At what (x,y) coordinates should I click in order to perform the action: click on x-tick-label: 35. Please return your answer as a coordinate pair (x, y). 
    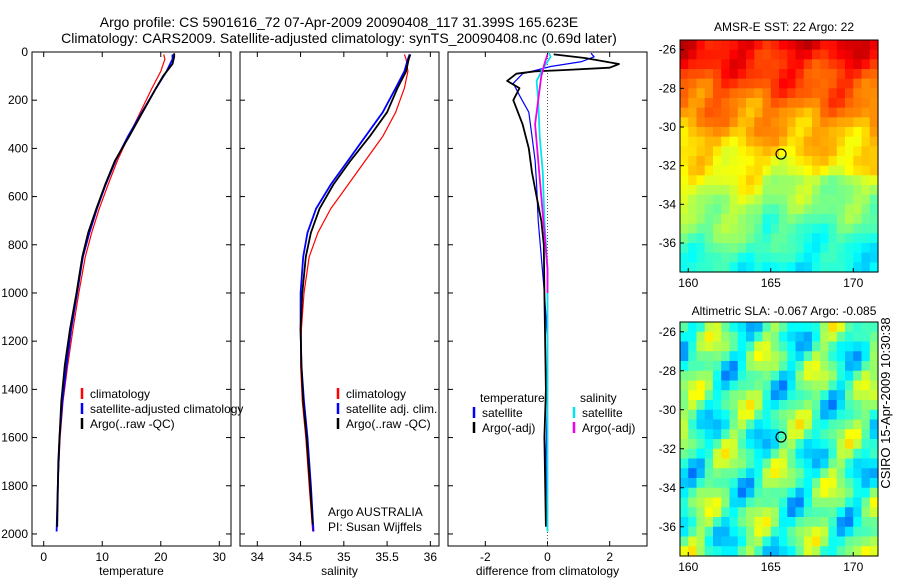
    Looking at the image, I should click on (344, 557).